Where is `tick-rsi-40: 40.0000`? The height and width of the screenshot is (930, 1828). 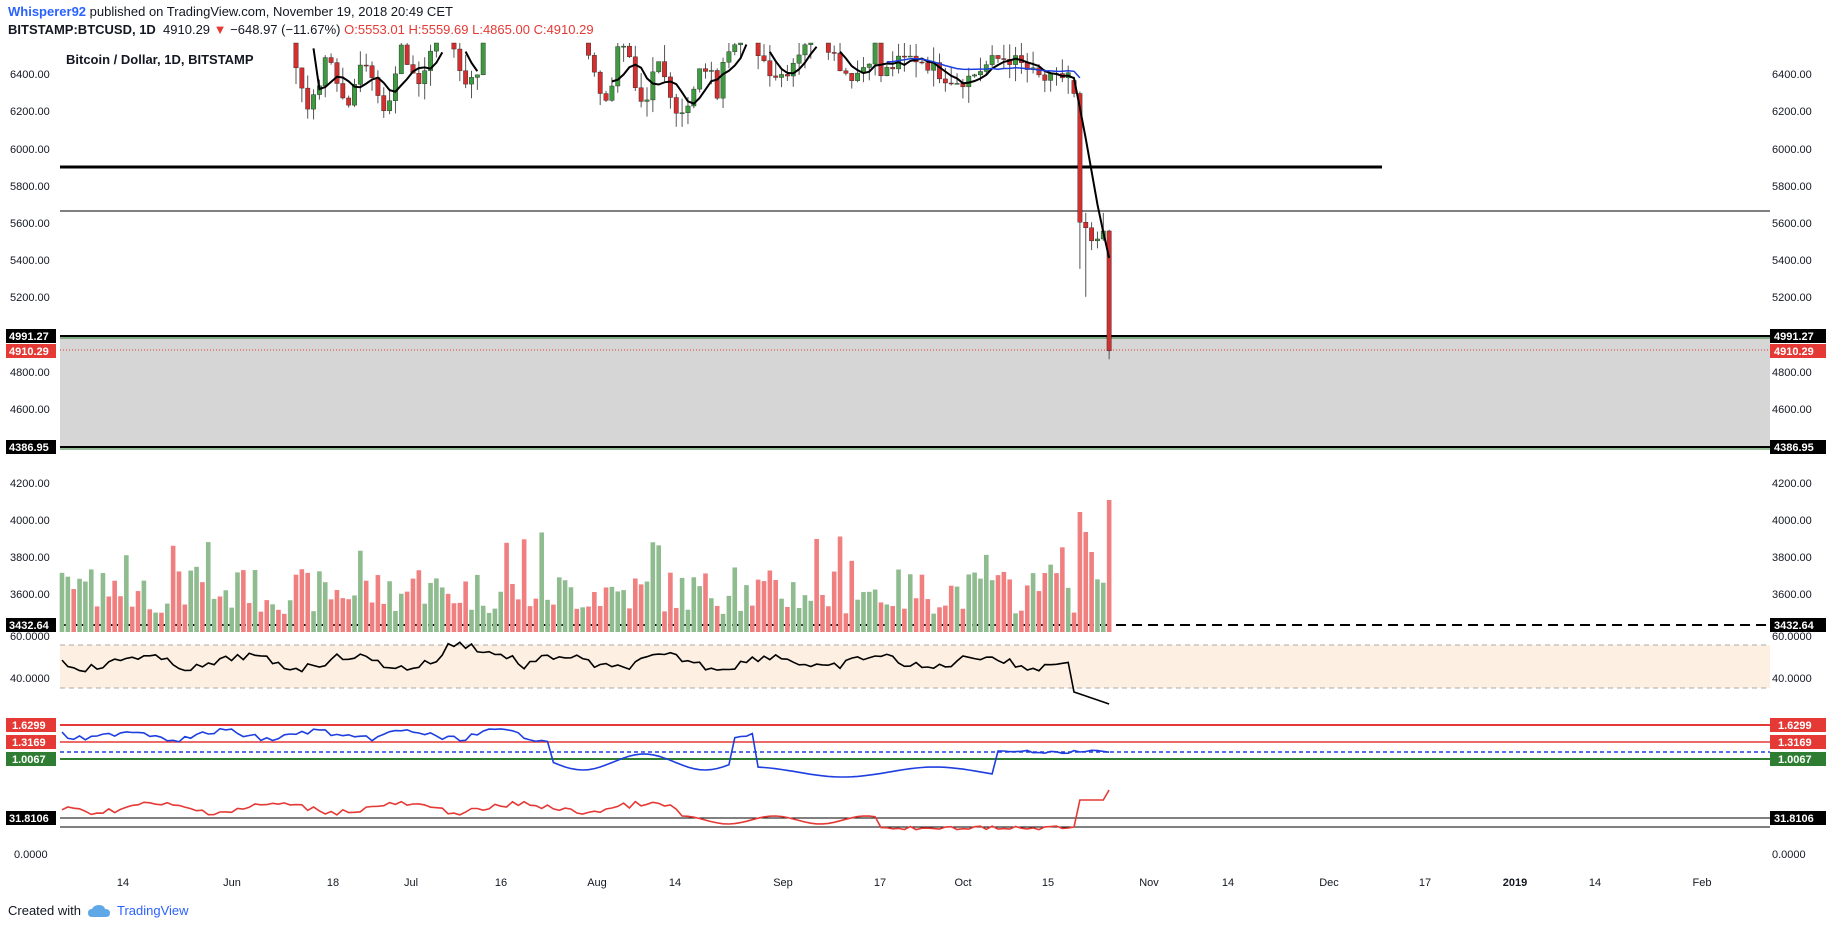
tick-rsi-40: 40.0000 is located at coordinates (1792, 679).